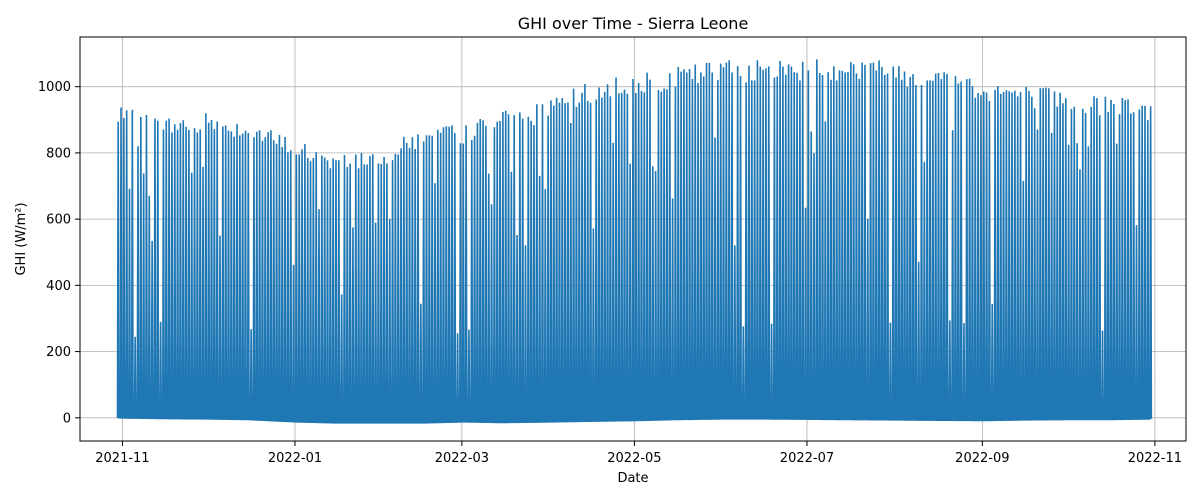 The image size is (1200, 500). Describe the element at coordinates (807, 458) in the screenshot. I see `x-tick-label: 2022-07` at that location.